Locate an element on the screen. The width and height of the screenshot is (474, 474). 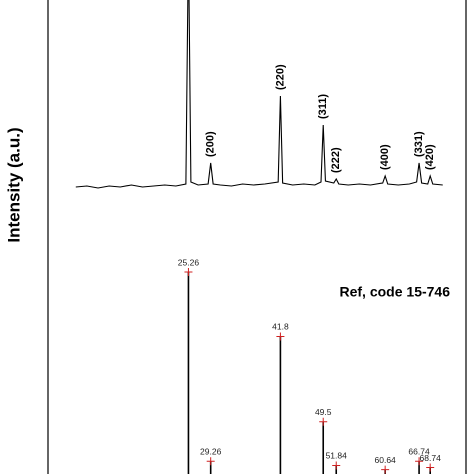
stick-label: 29.26 is located at coordinates (211, 452).